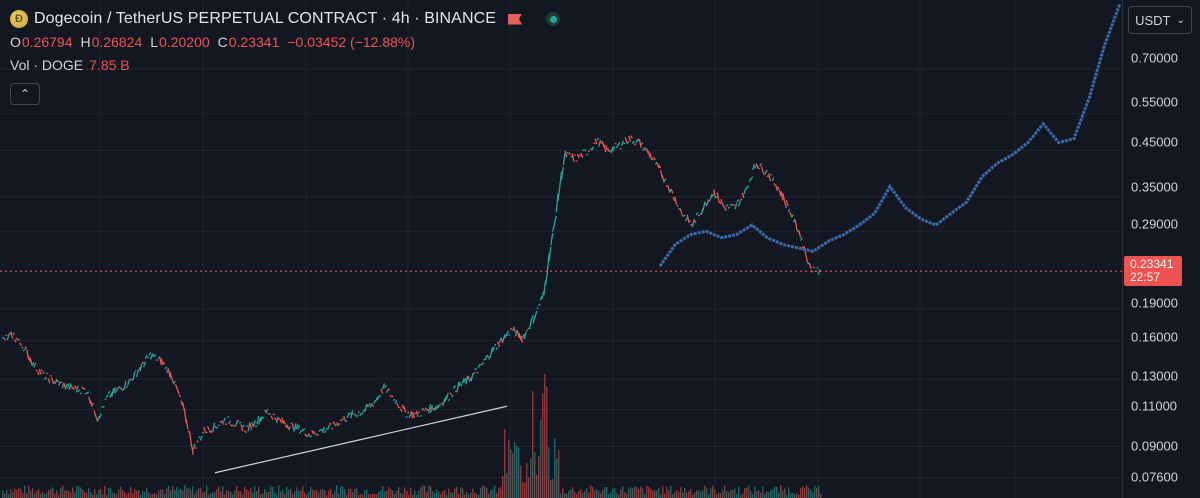  What do you see at coordinates (15, 42) in the screenshot?
I see `open-label: O` at bounding box center [15, 42].